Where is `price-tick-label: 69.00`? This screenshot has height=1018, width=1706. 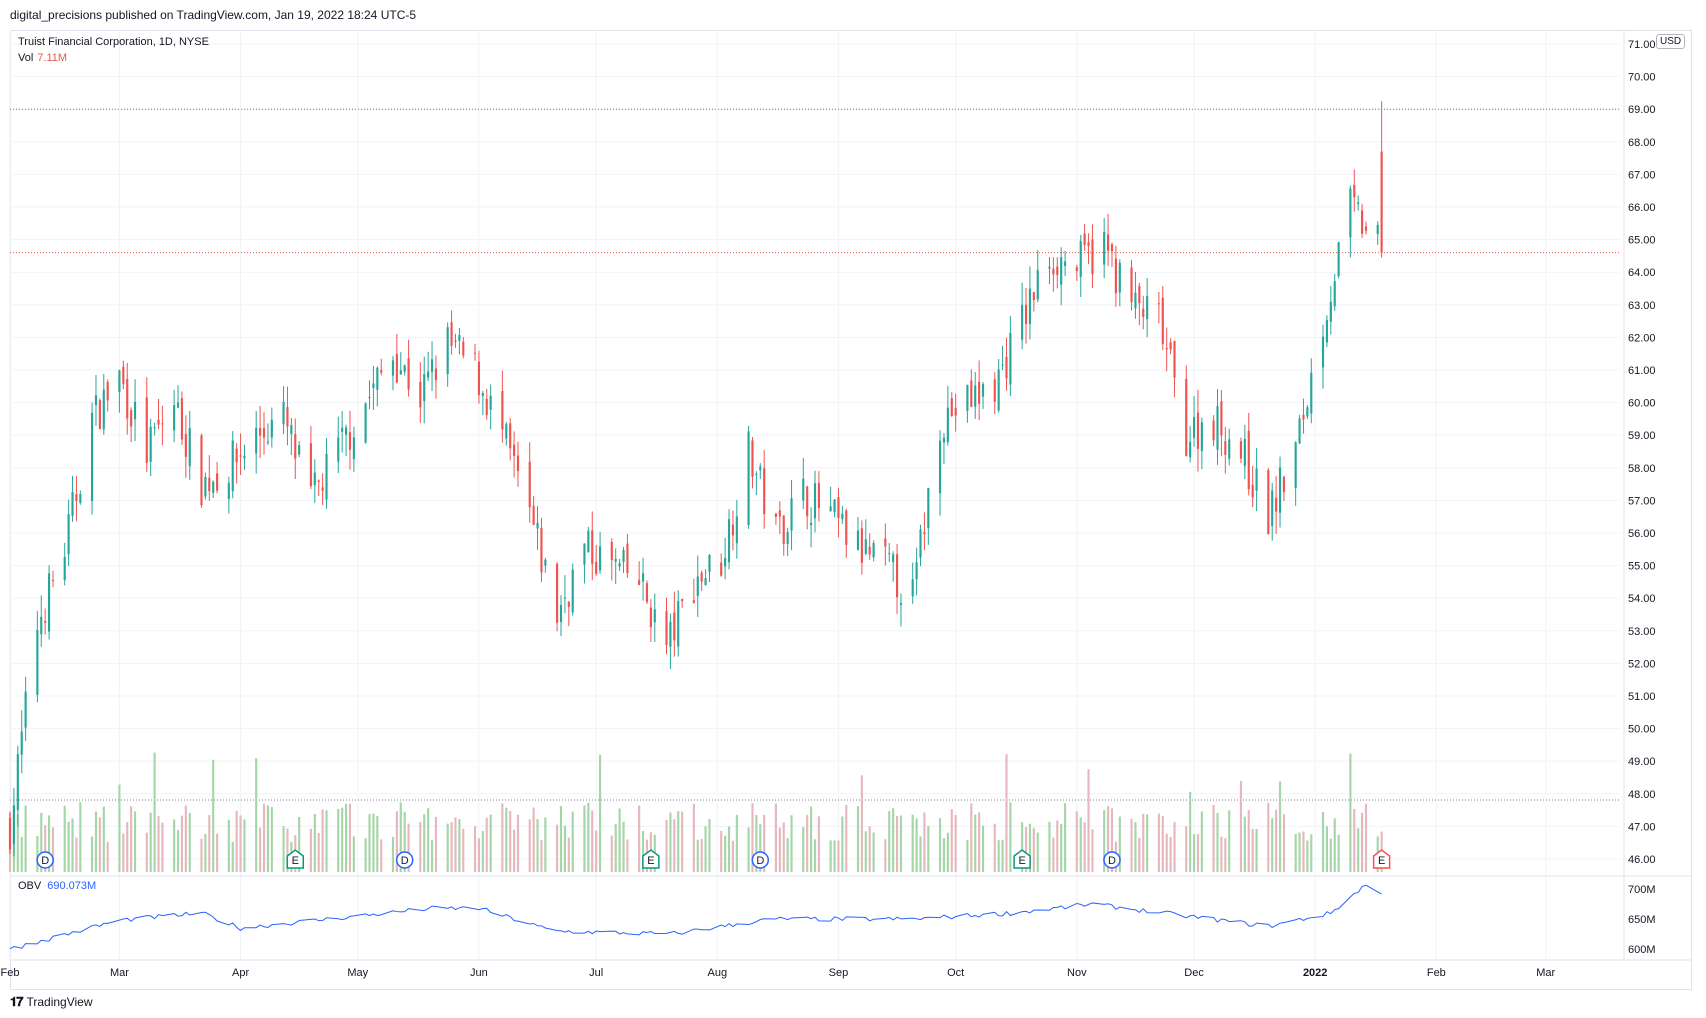 price-tick-label: 69.00 is located at coordinates (1642, 110).